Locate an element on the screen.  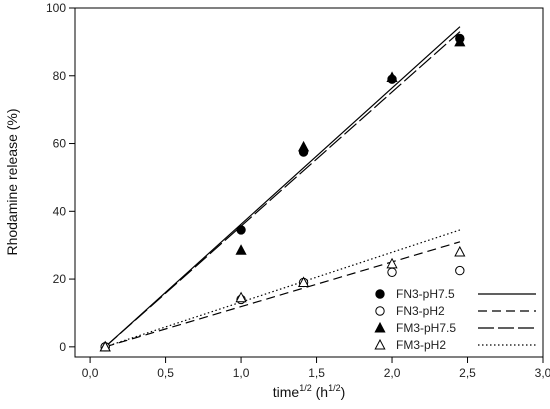
x-axis-title: time1/2 (h1/2) is located at coordinates (309, 391).